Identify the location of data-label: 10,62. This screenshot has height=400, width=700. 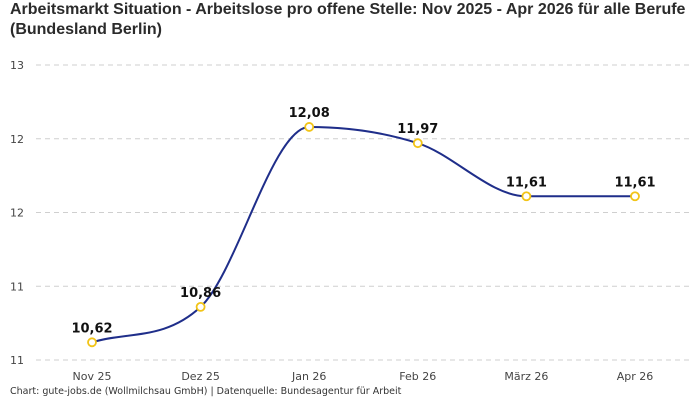
(91, 328).